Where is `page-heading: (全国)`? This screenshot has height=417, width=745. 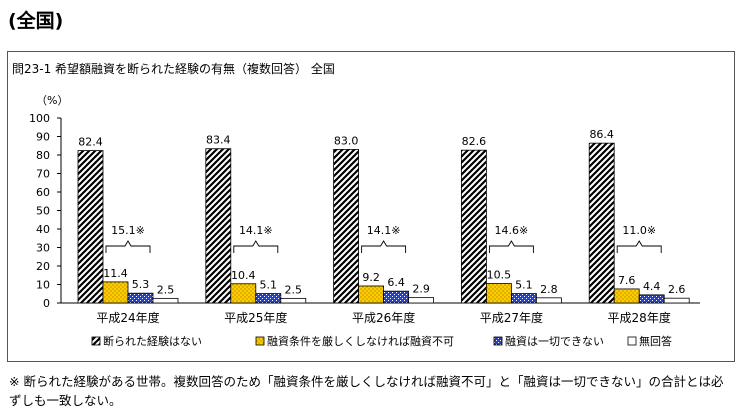 page-heading: (全国) is located at coordinates (36, 21).